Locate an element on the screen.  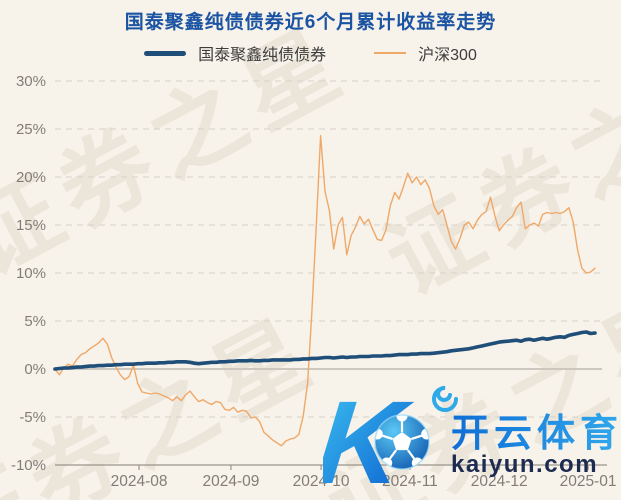
chart-title: 国泰聚鑫纯债债券近6个月累计收益率走势 is located at coordinates (310, 22).